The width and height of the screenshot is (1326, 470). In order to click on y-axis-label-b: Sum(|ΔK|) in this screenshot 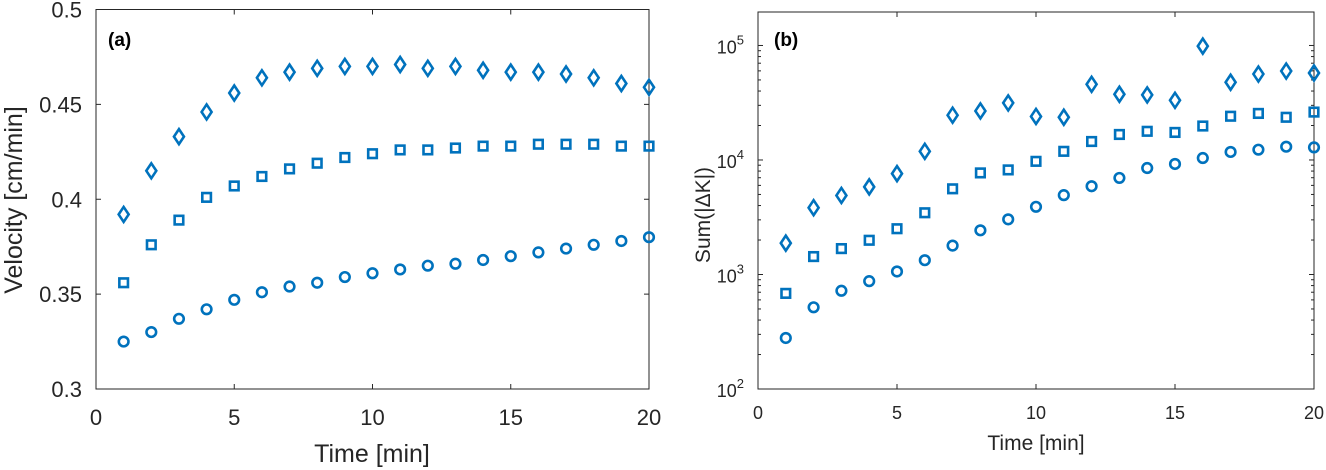, I will do `click(703, 215)`.